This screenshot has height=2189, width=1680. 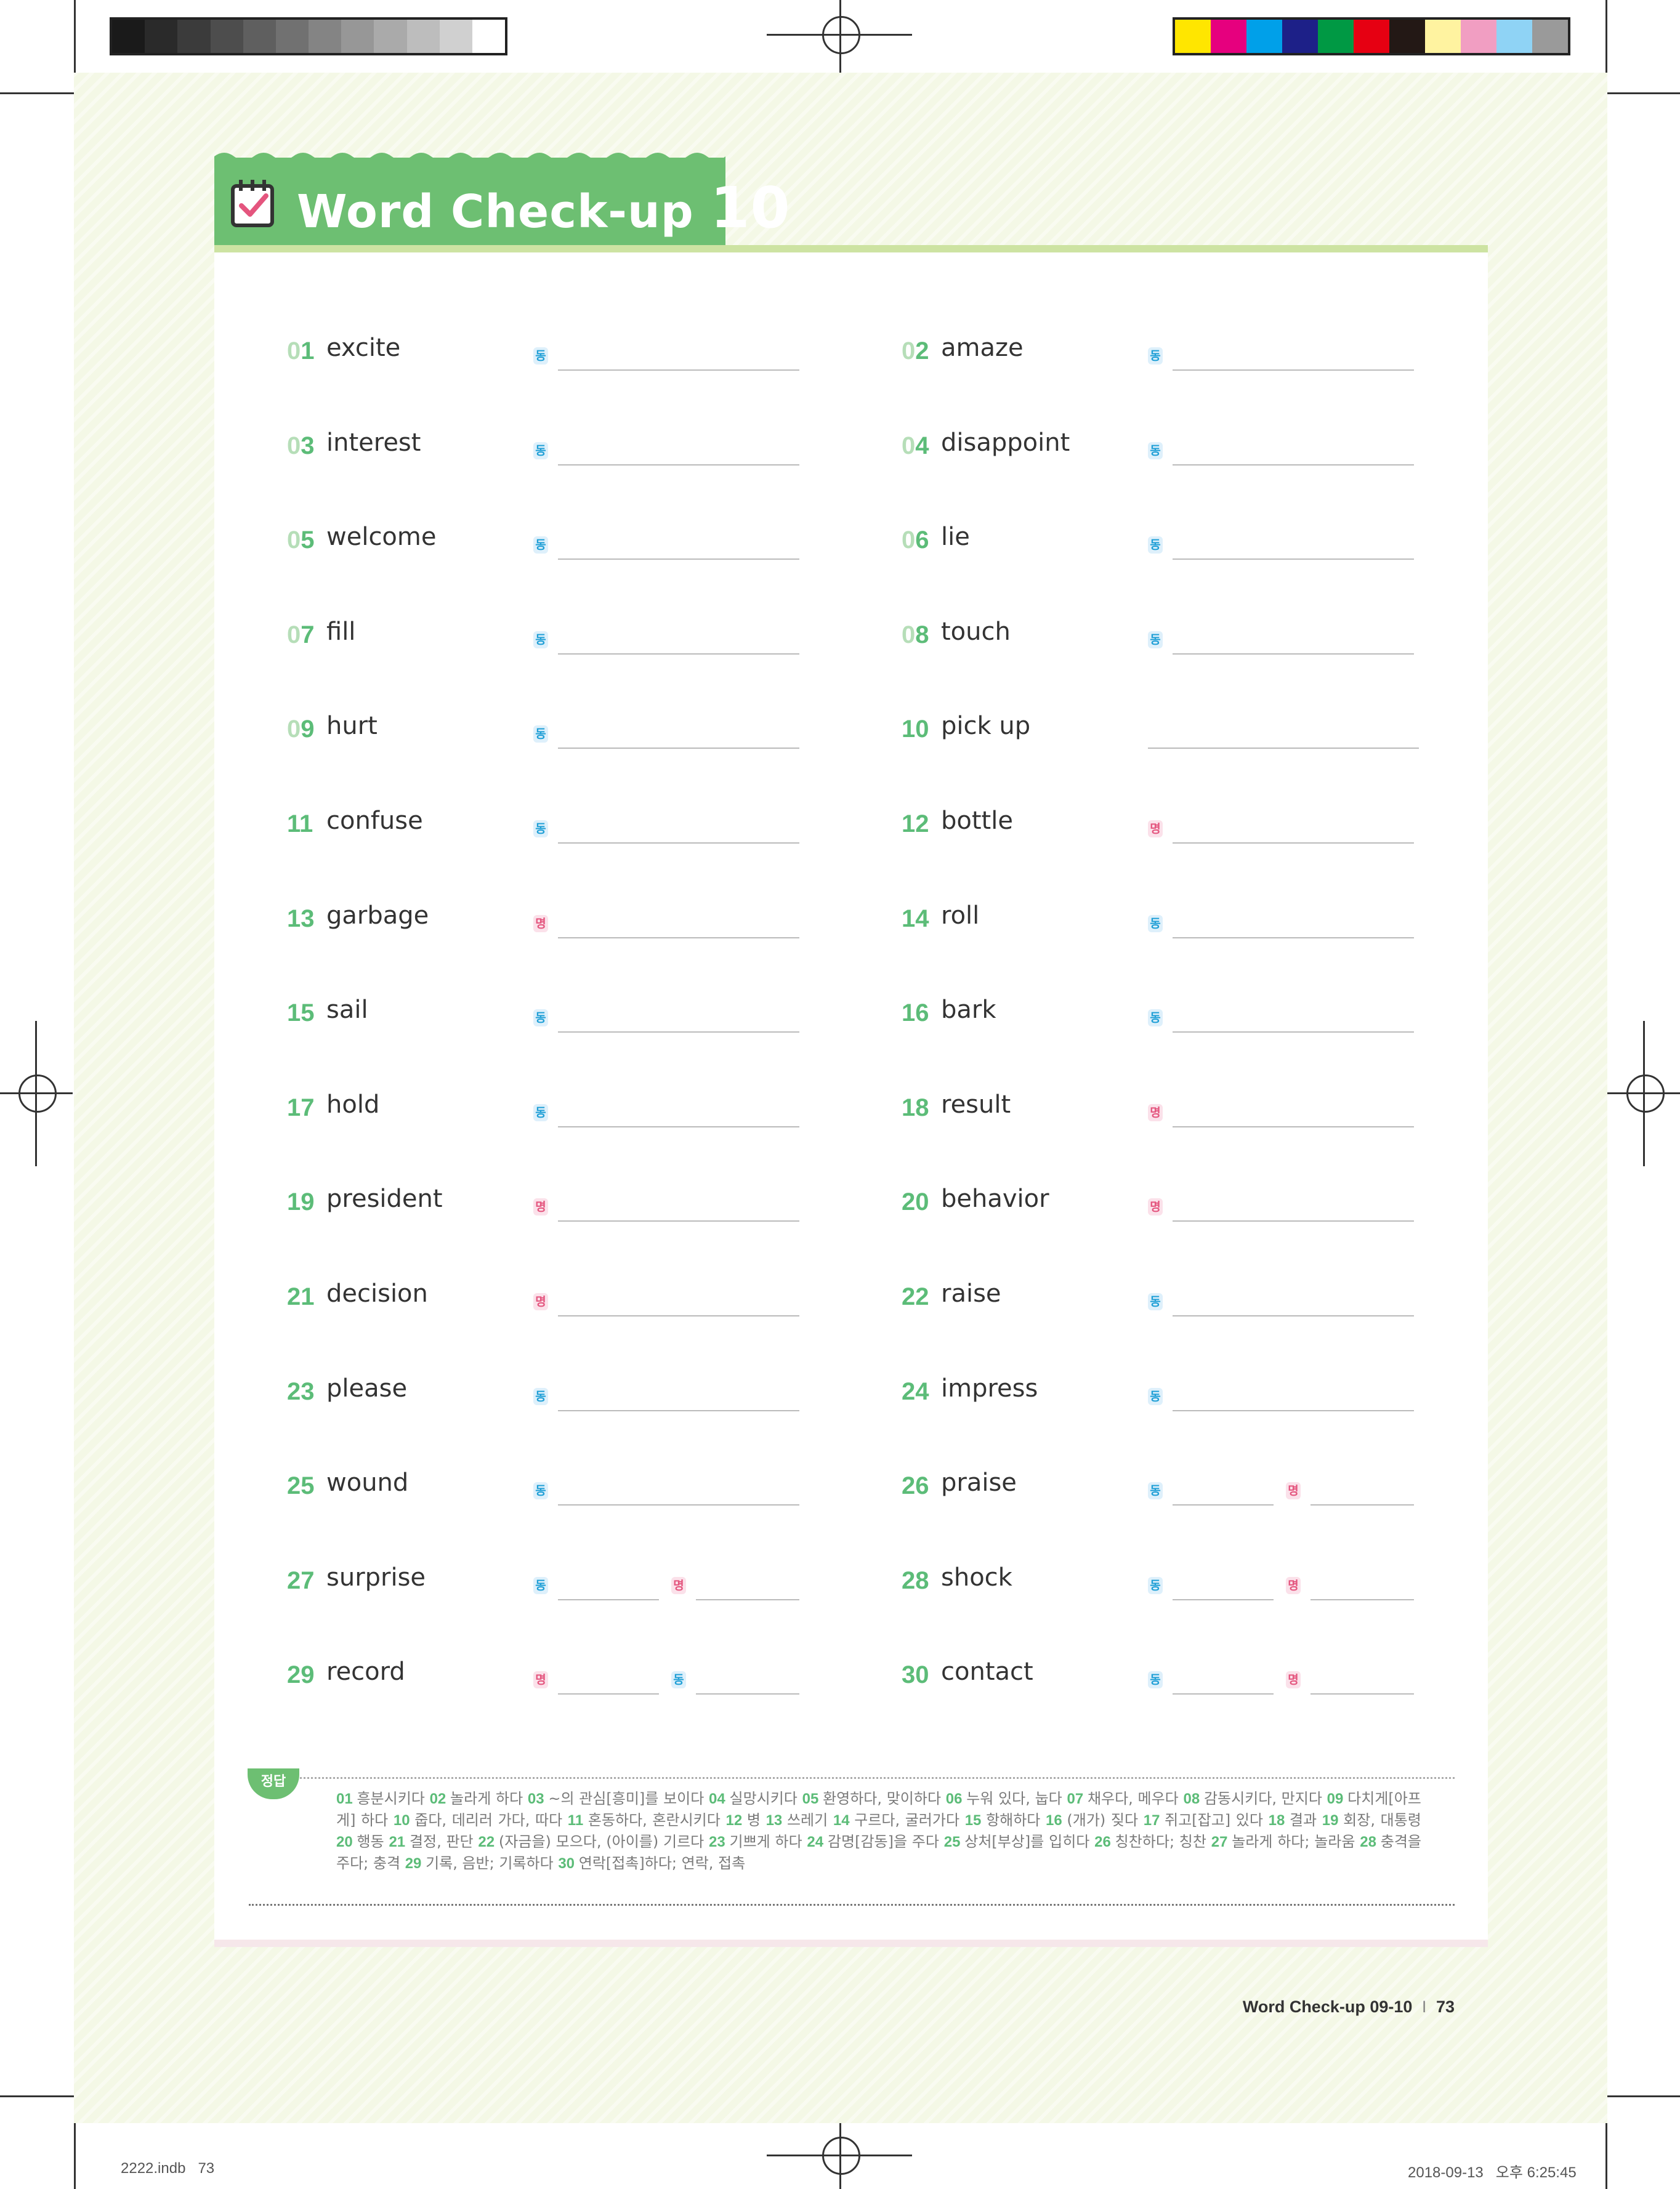 I want to click on entry-word: roll, so click(x=960, y=915).